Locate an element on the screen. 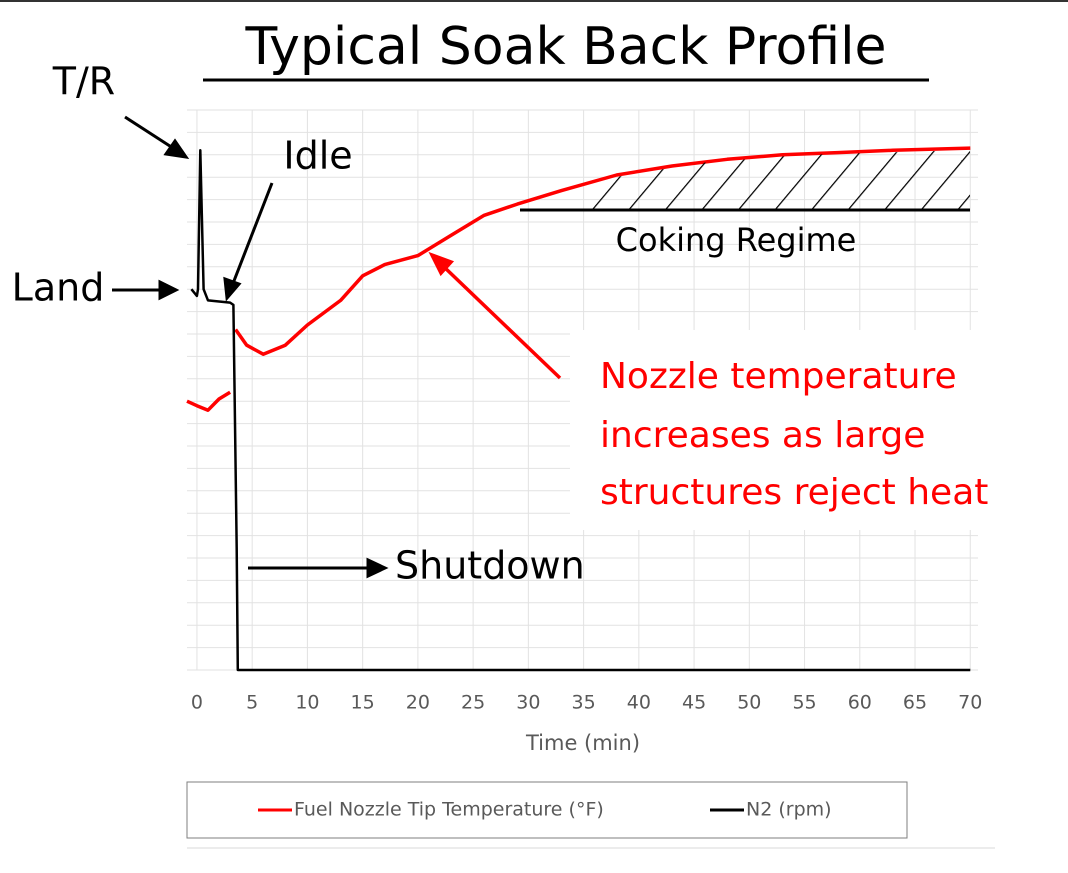  x-tick-label: 30 is located at coordinates (528, 703).